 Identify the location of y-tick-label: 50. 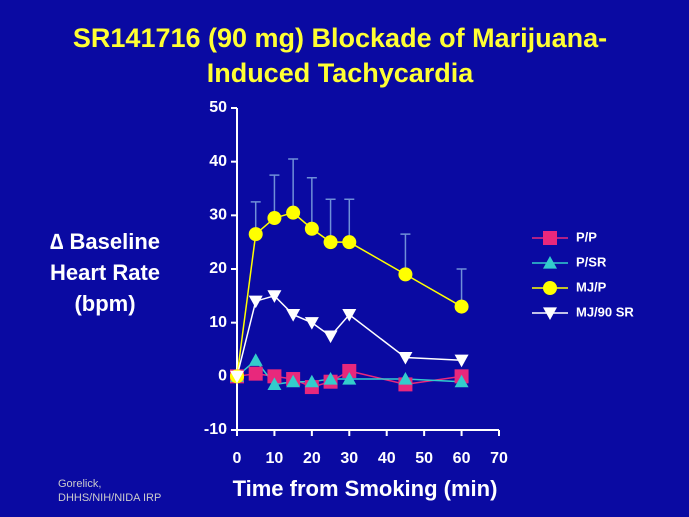
(218, 107).